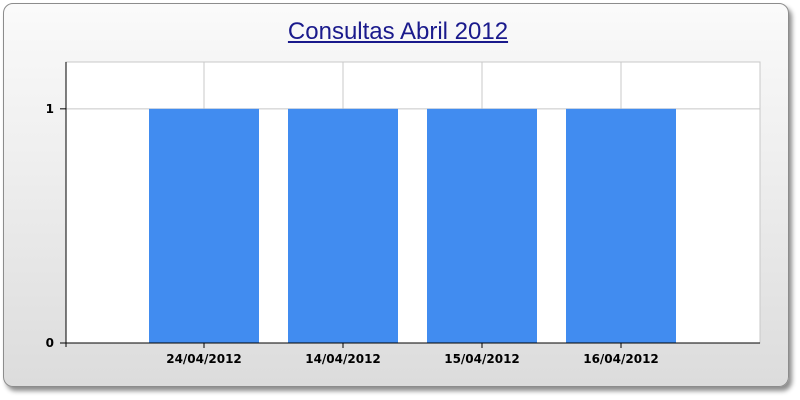 This screenshot has width=800, height=400. I want to click on chart-title: Consultas Abril 2012, so click(398, 31).